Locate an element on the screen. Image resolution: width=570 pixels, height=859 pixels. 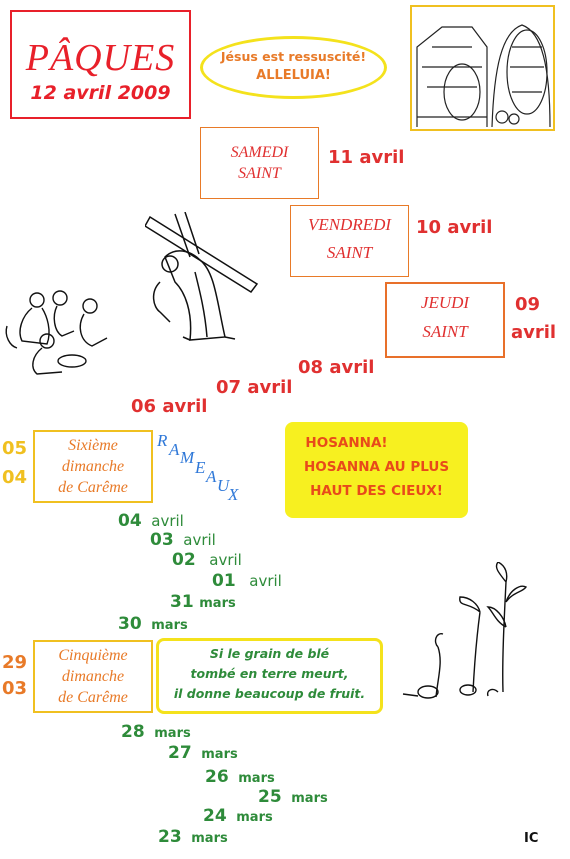
tomb-drawing is located at coordinates (483, 76).